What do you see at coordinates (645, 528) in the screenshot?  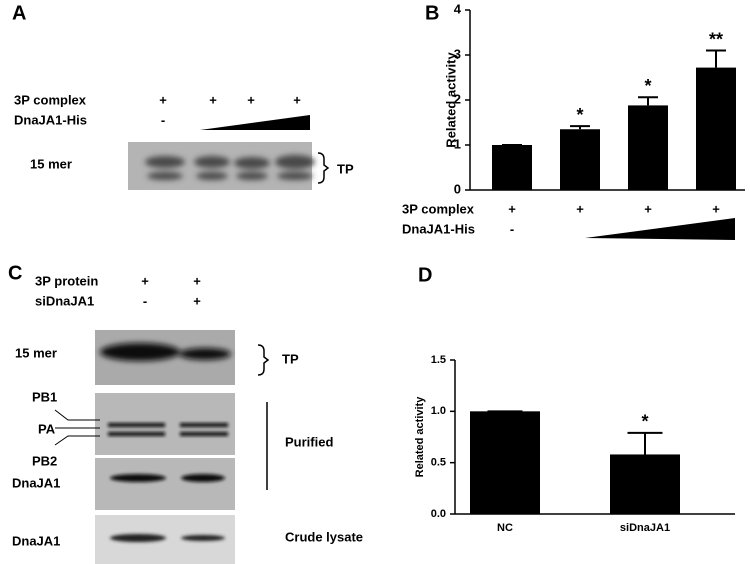 I see `x-tick-label: siDnaJA1` at bounding box center [645, 528].